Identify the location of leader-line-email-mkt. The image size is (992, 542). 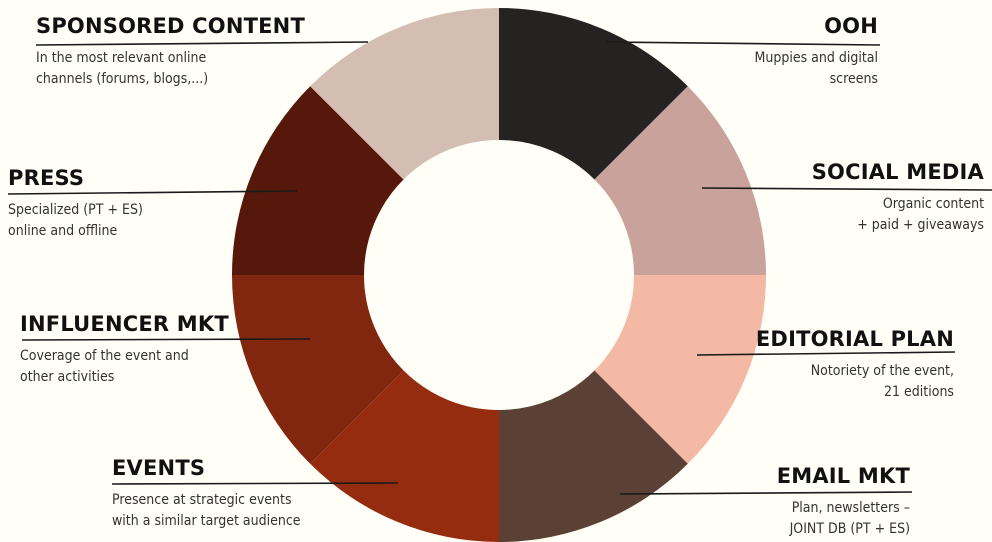
(766, 493).